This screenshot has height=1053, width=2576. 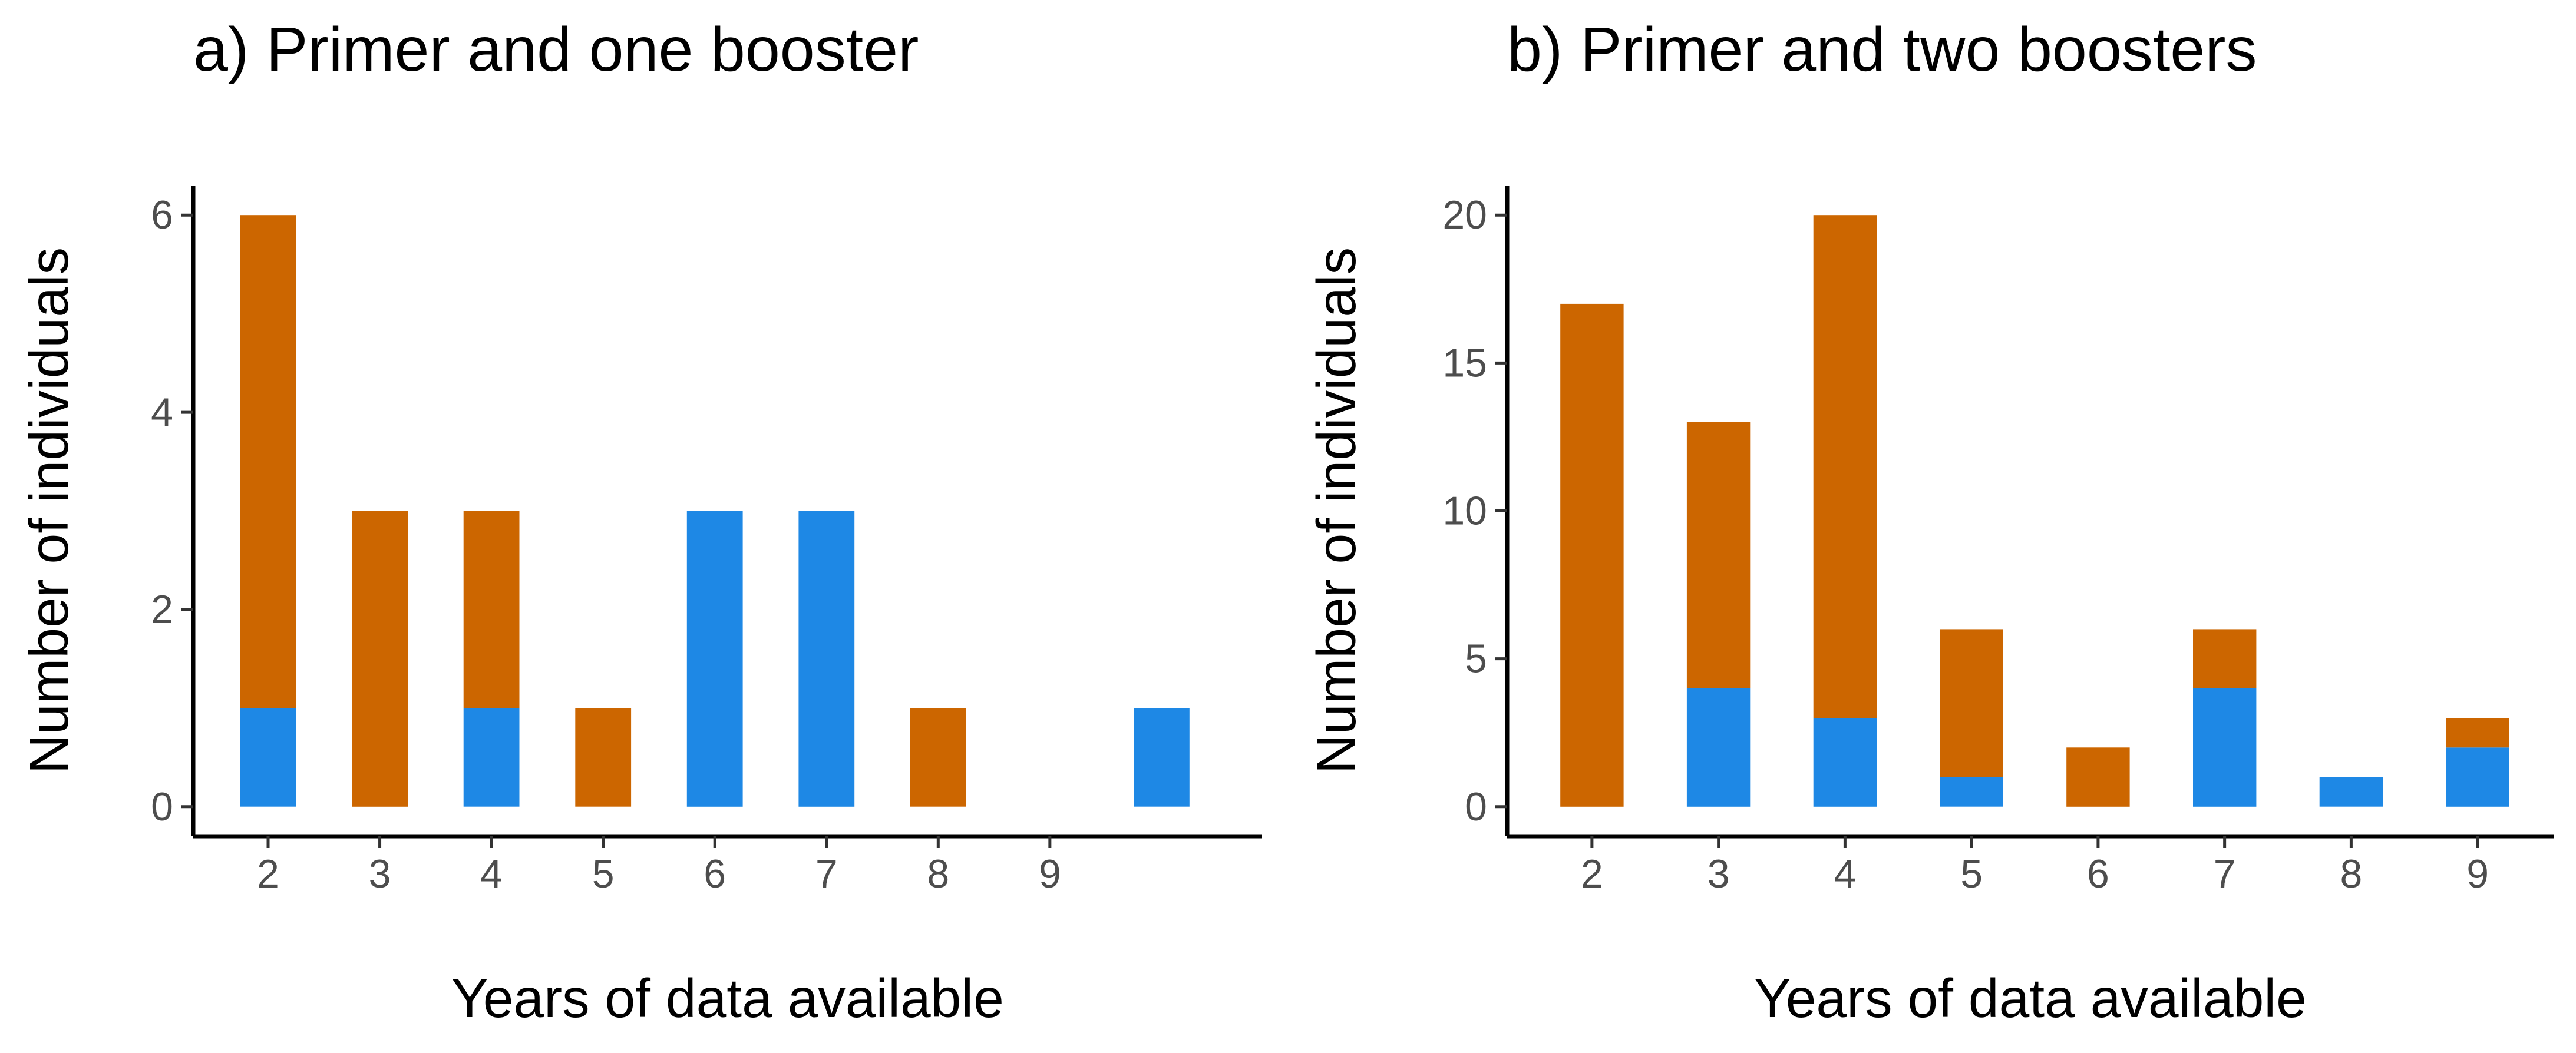 I want to click on panel-a-y-axis-title: Number of individuals, so click(x=49, y=511).